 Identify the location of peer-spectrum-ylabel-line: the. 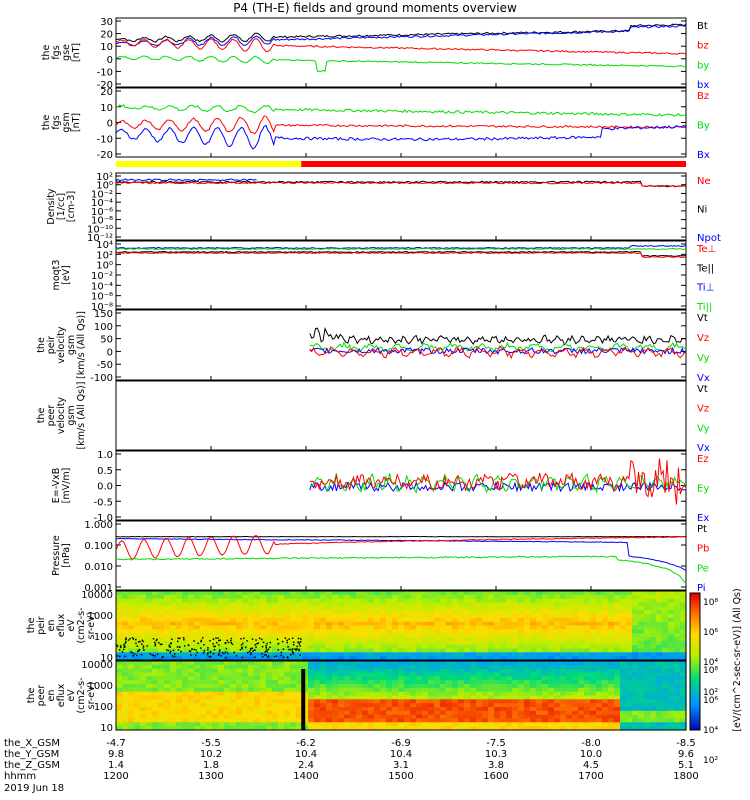
(31, 696).